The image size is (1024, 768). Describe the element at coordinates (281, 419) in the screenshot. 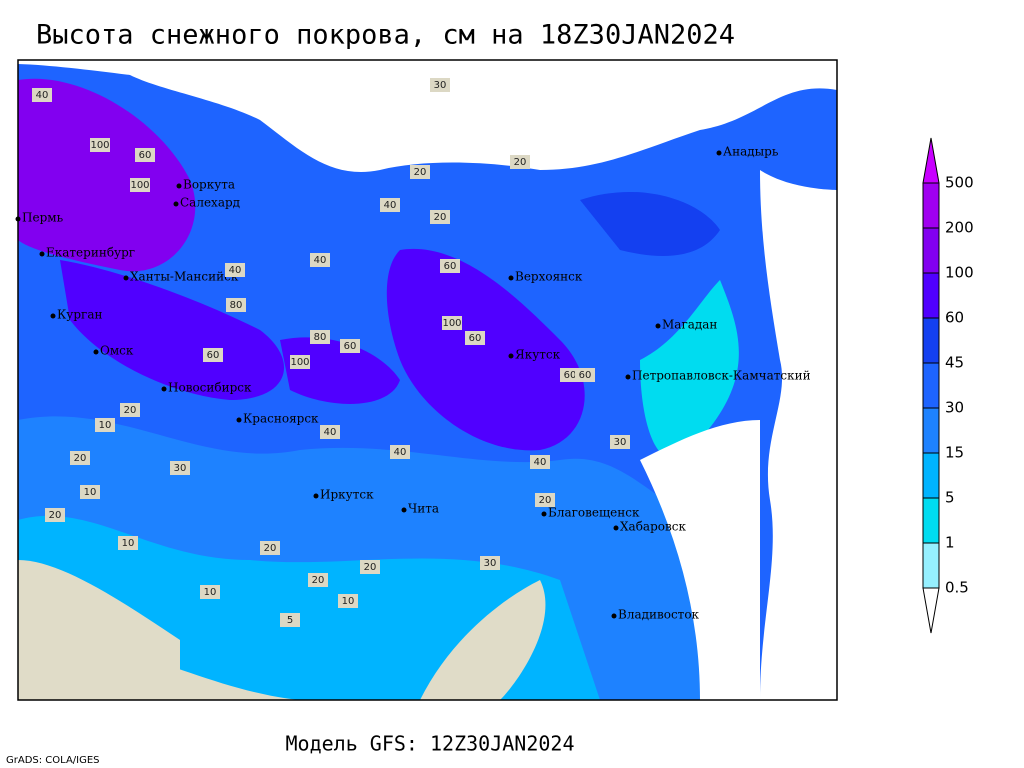

I see `city-label: Красноярск` at that location.